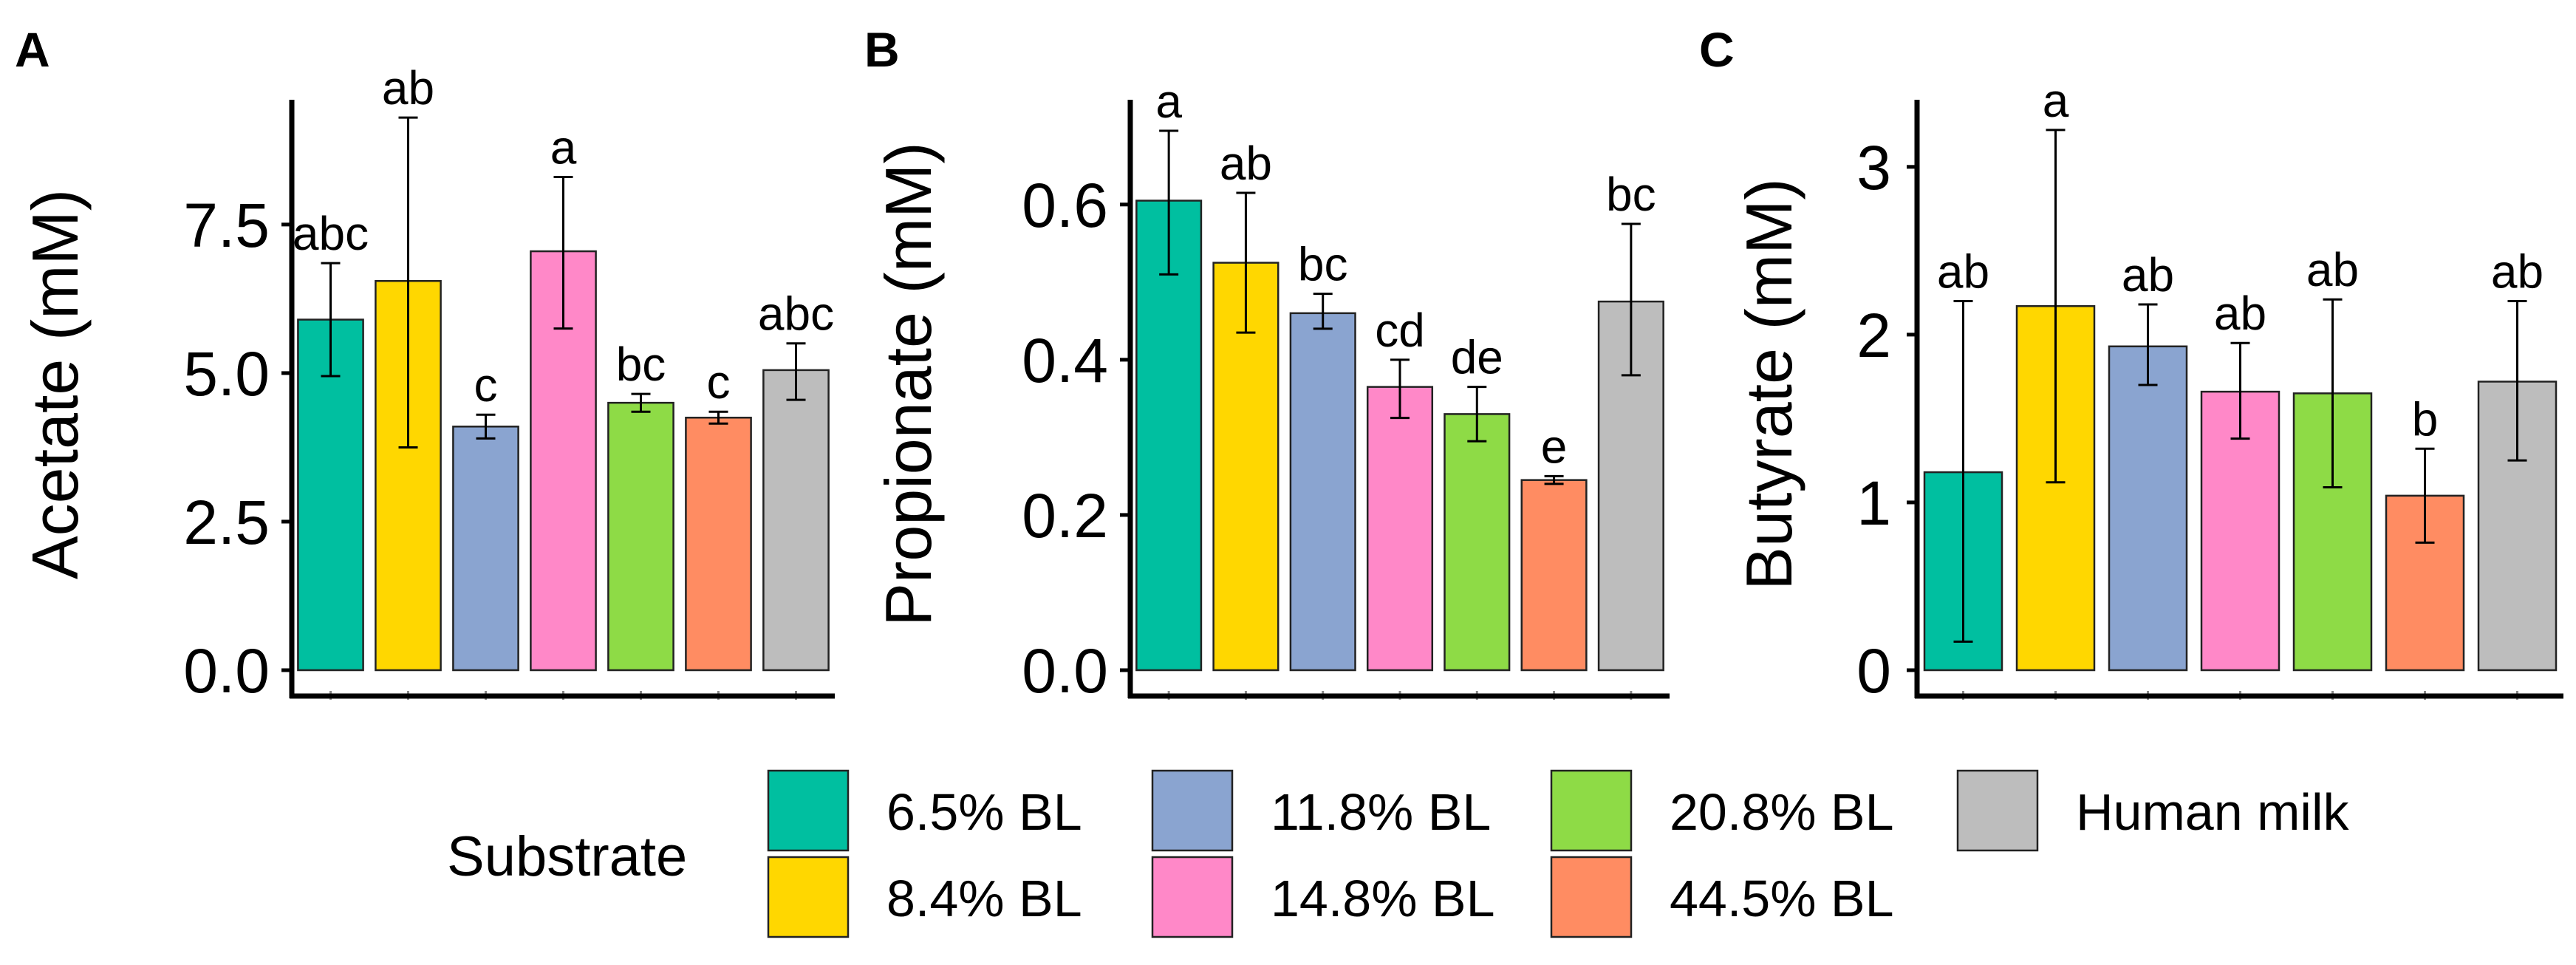  I want to click on legend-label-4: 20.8% BL, so click(1782, 812).